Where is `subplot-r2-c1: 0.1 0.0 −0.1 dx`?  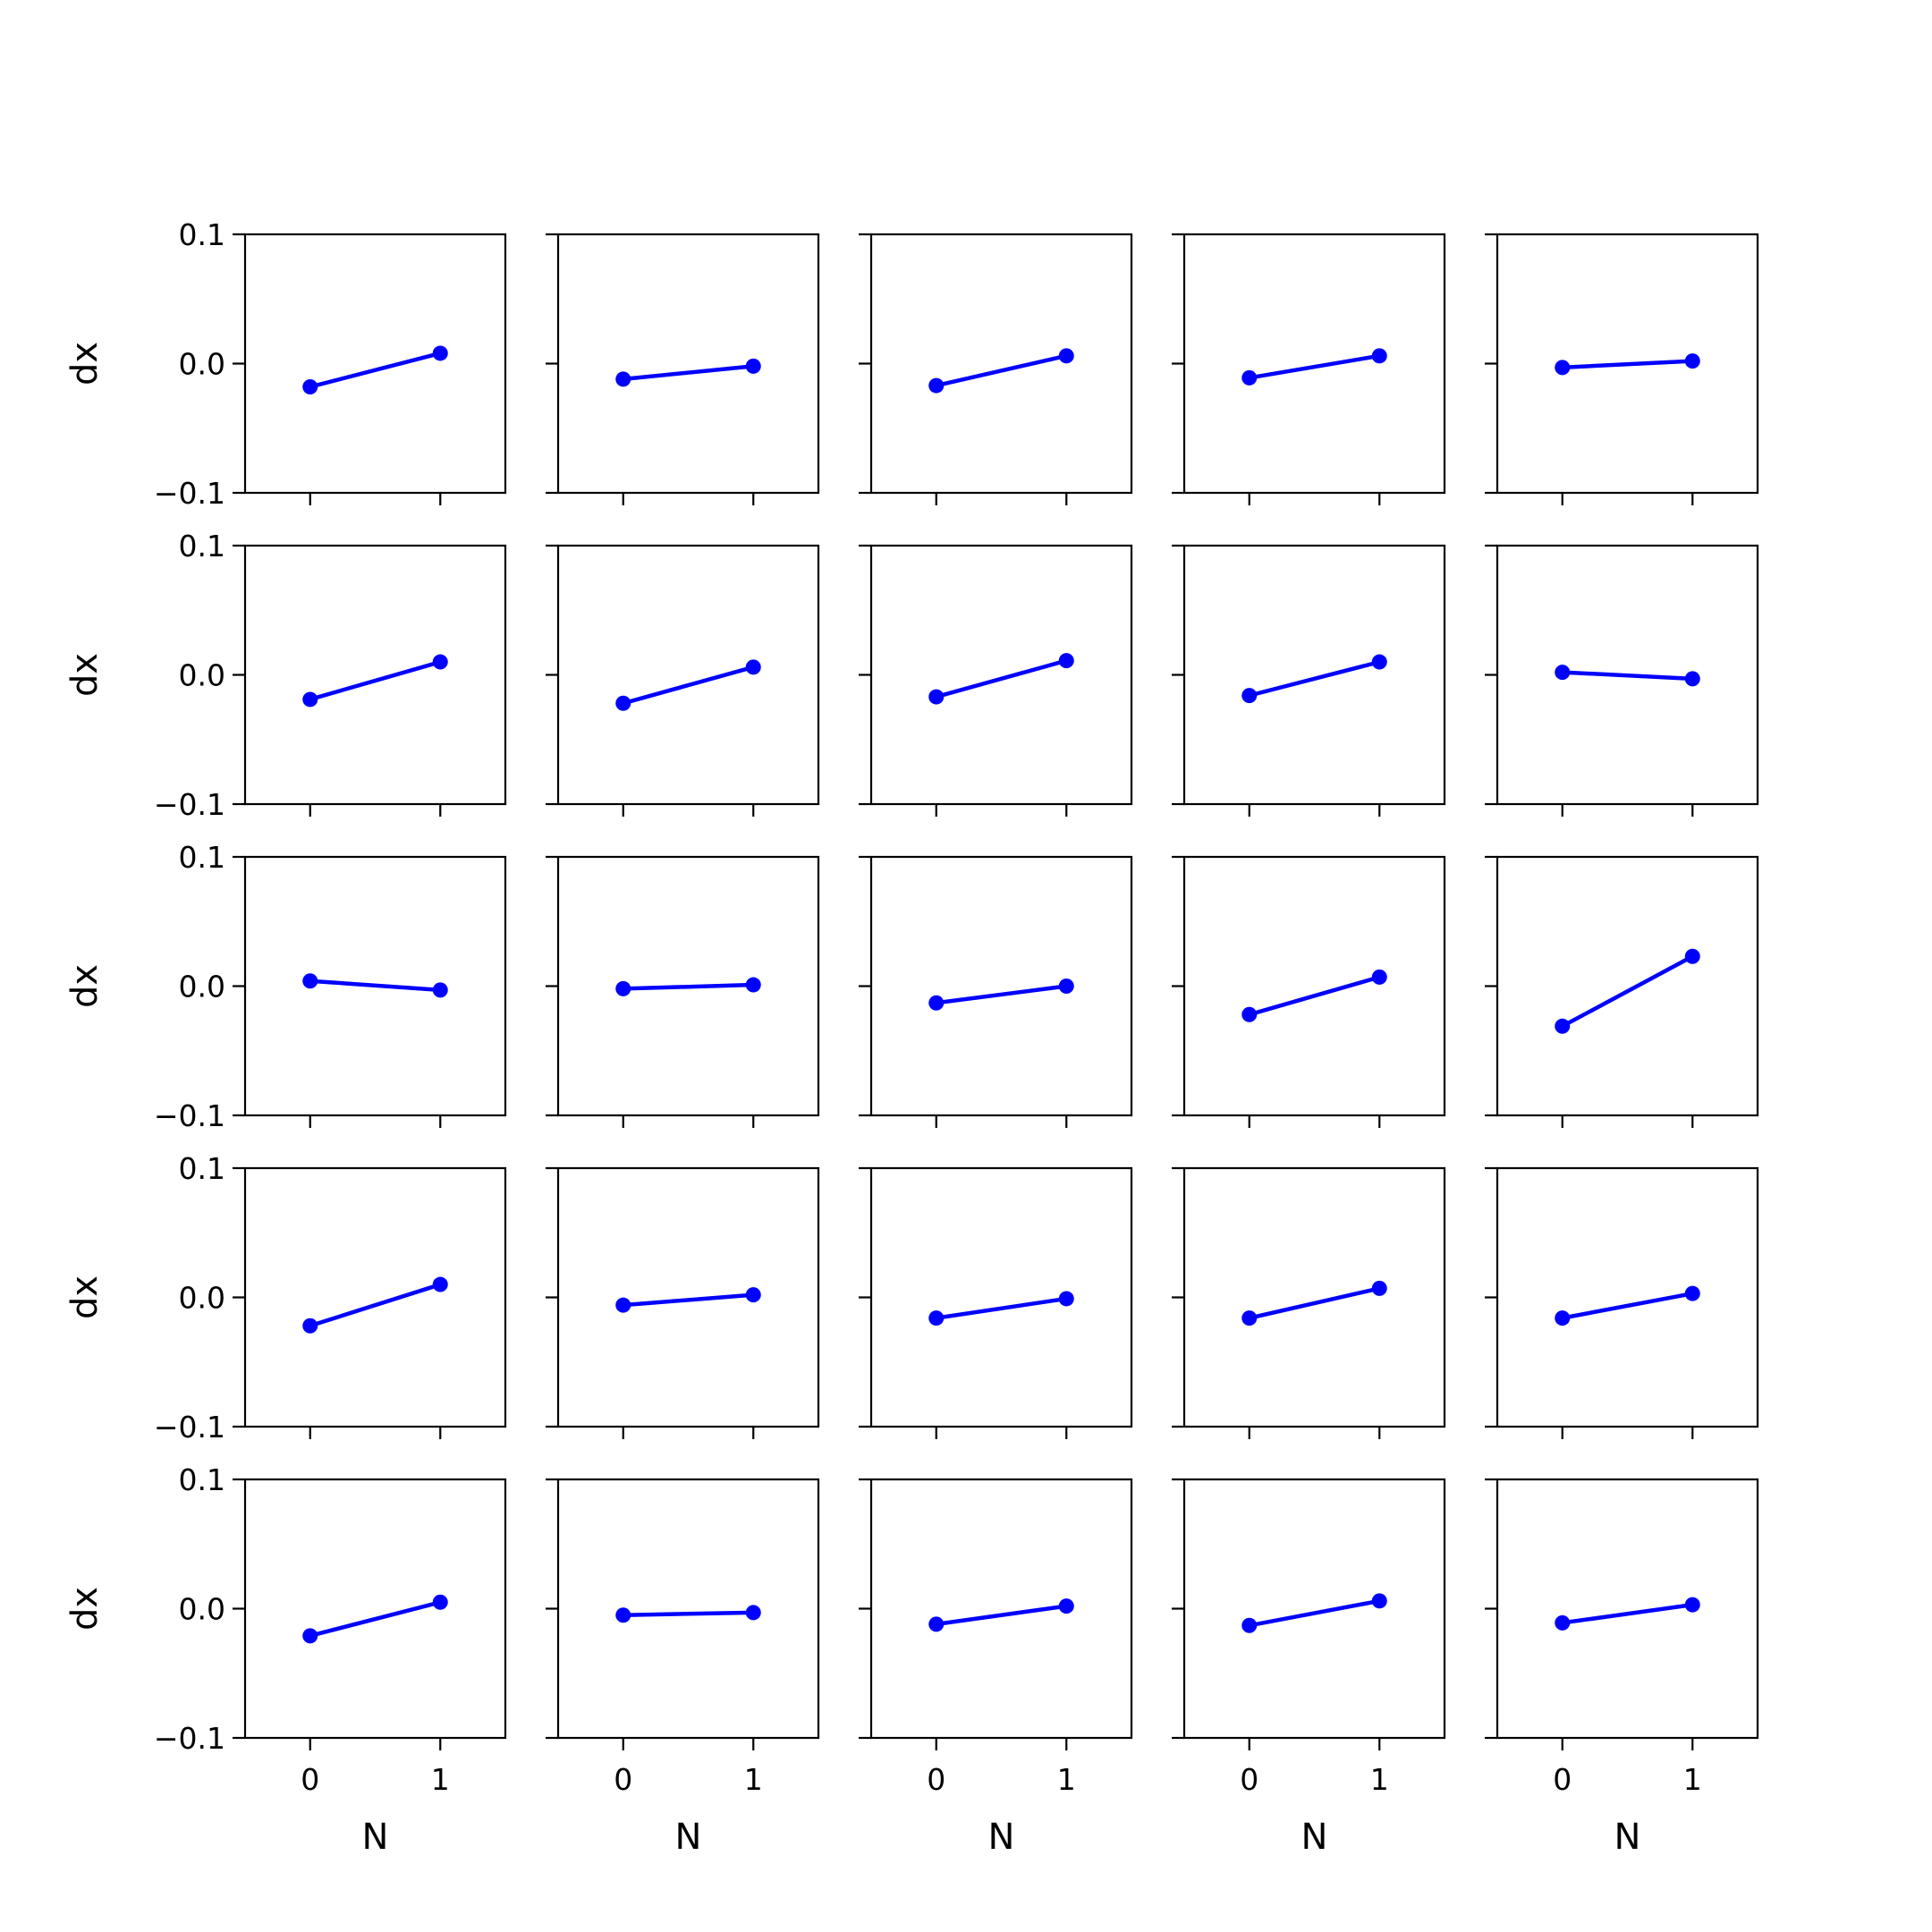 subplot-r2-c1: 0.1 0.0 −0.1 dx is located at coordinates (285, 675).